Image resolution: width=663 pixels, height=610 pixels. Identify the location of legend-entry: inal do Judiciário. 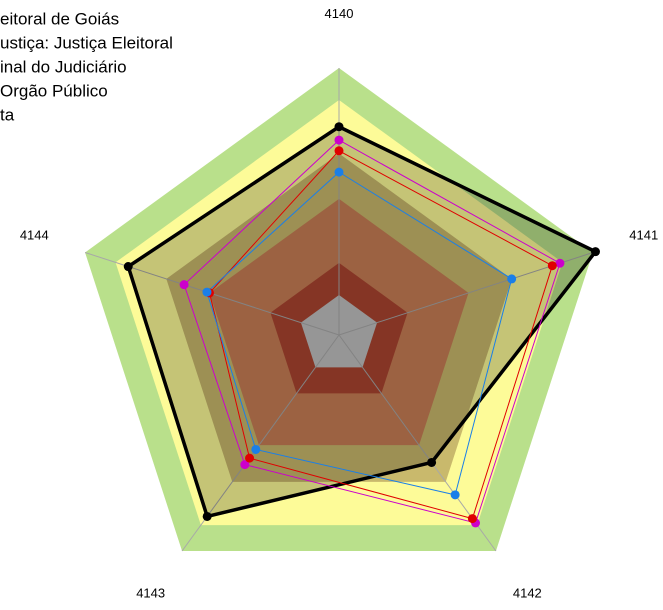
(63, 66).